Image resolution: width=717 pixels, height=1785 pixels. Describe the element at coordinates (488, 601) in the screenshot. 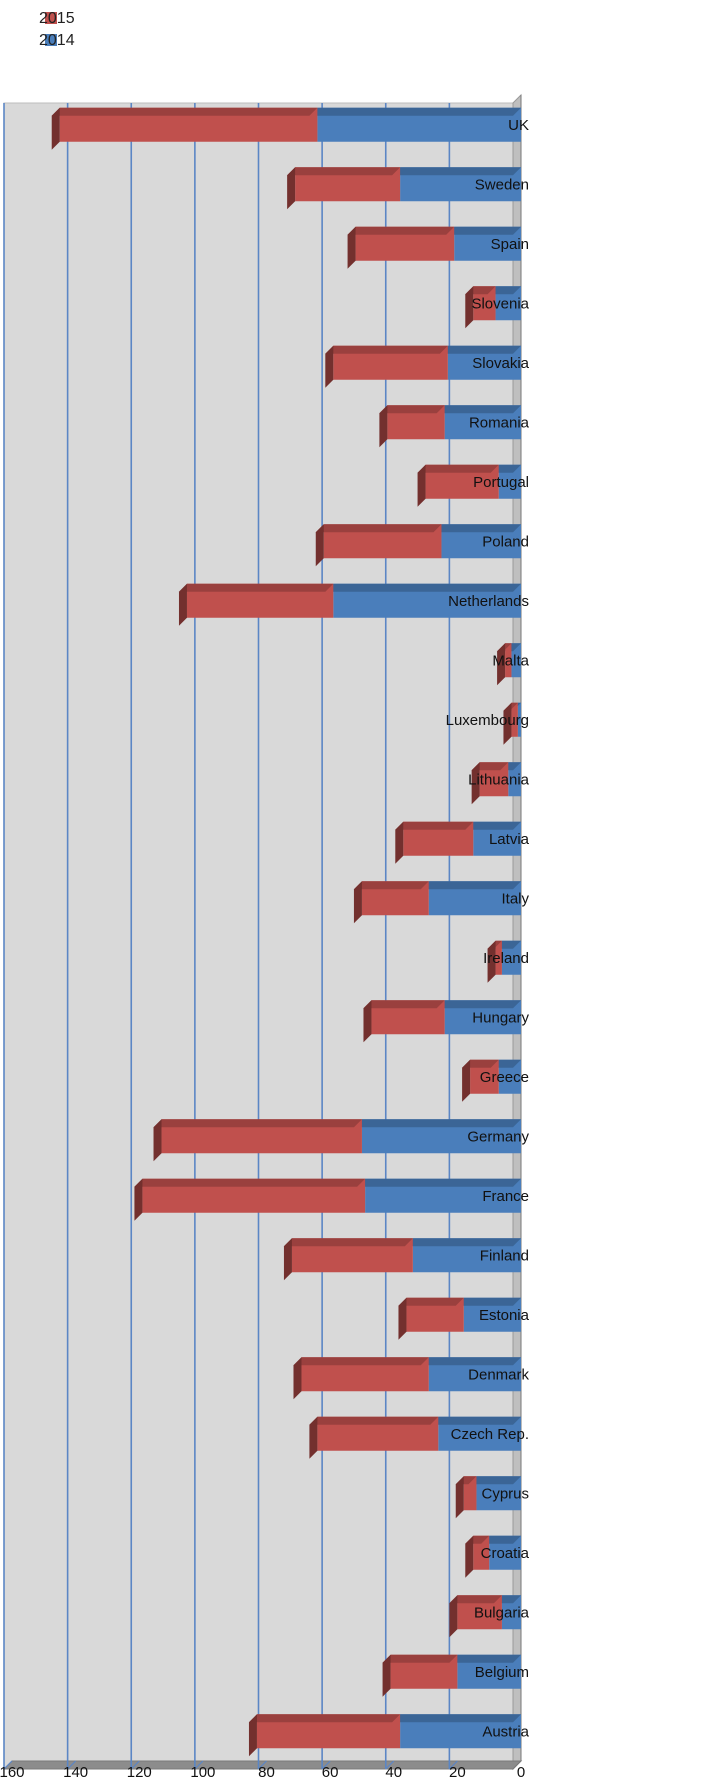

I see `category-label: Netherlands` at that location.